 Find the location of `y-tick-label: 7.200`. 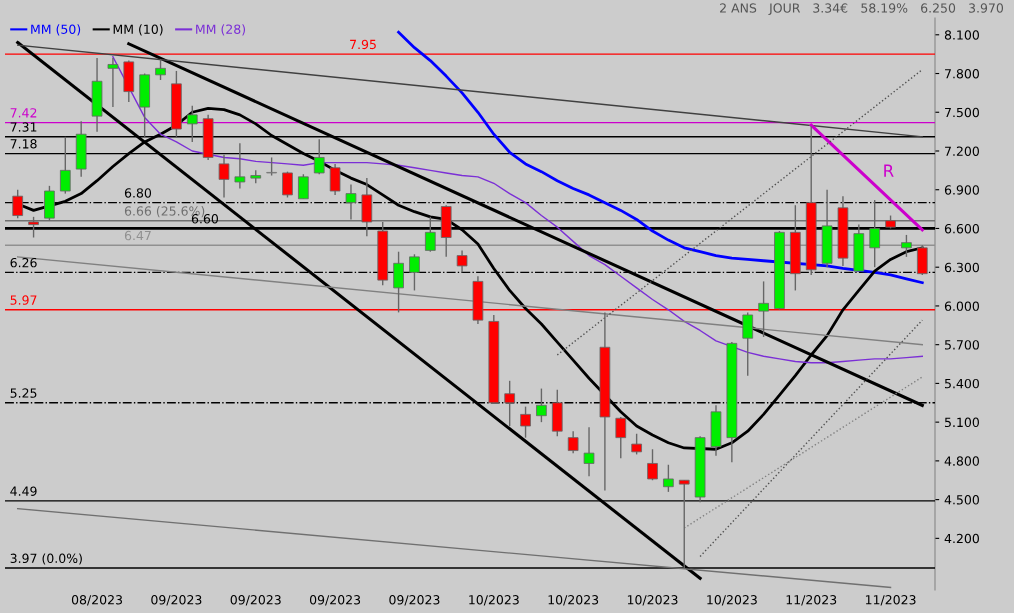

y-tick-label: 7.200 is located at coordinates (962, 151).